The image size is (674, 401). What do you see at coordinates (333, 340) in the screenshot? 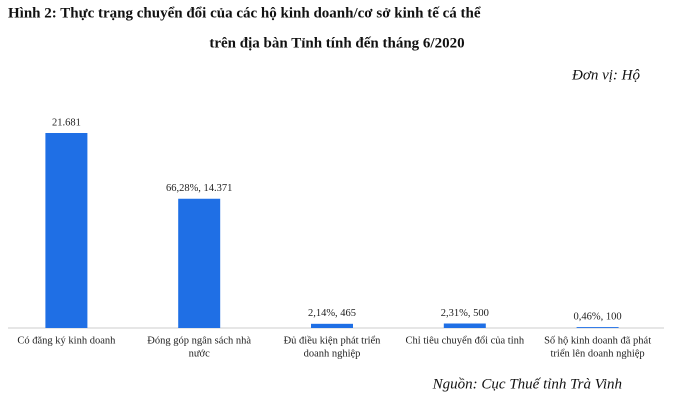
I see `x-tick-label: Đủ điều kiện phát triển` at bounding box center [333, 340].